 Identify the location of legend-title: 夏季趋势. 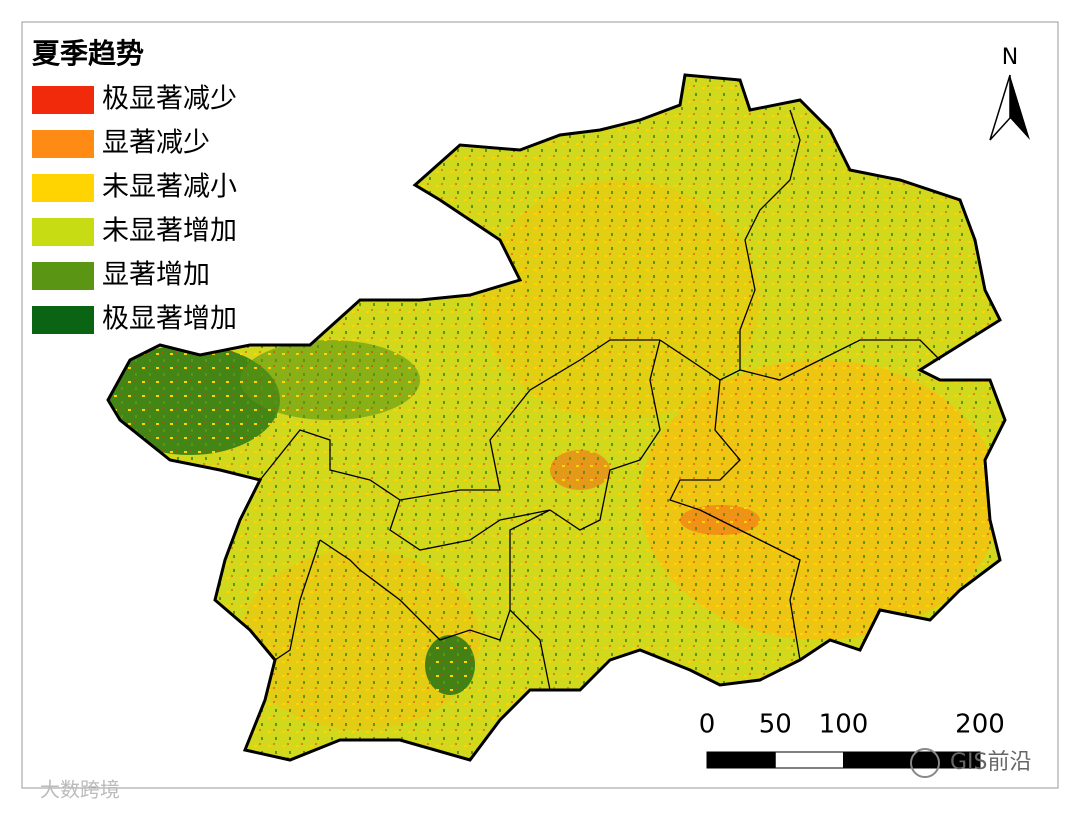
(88, 53).